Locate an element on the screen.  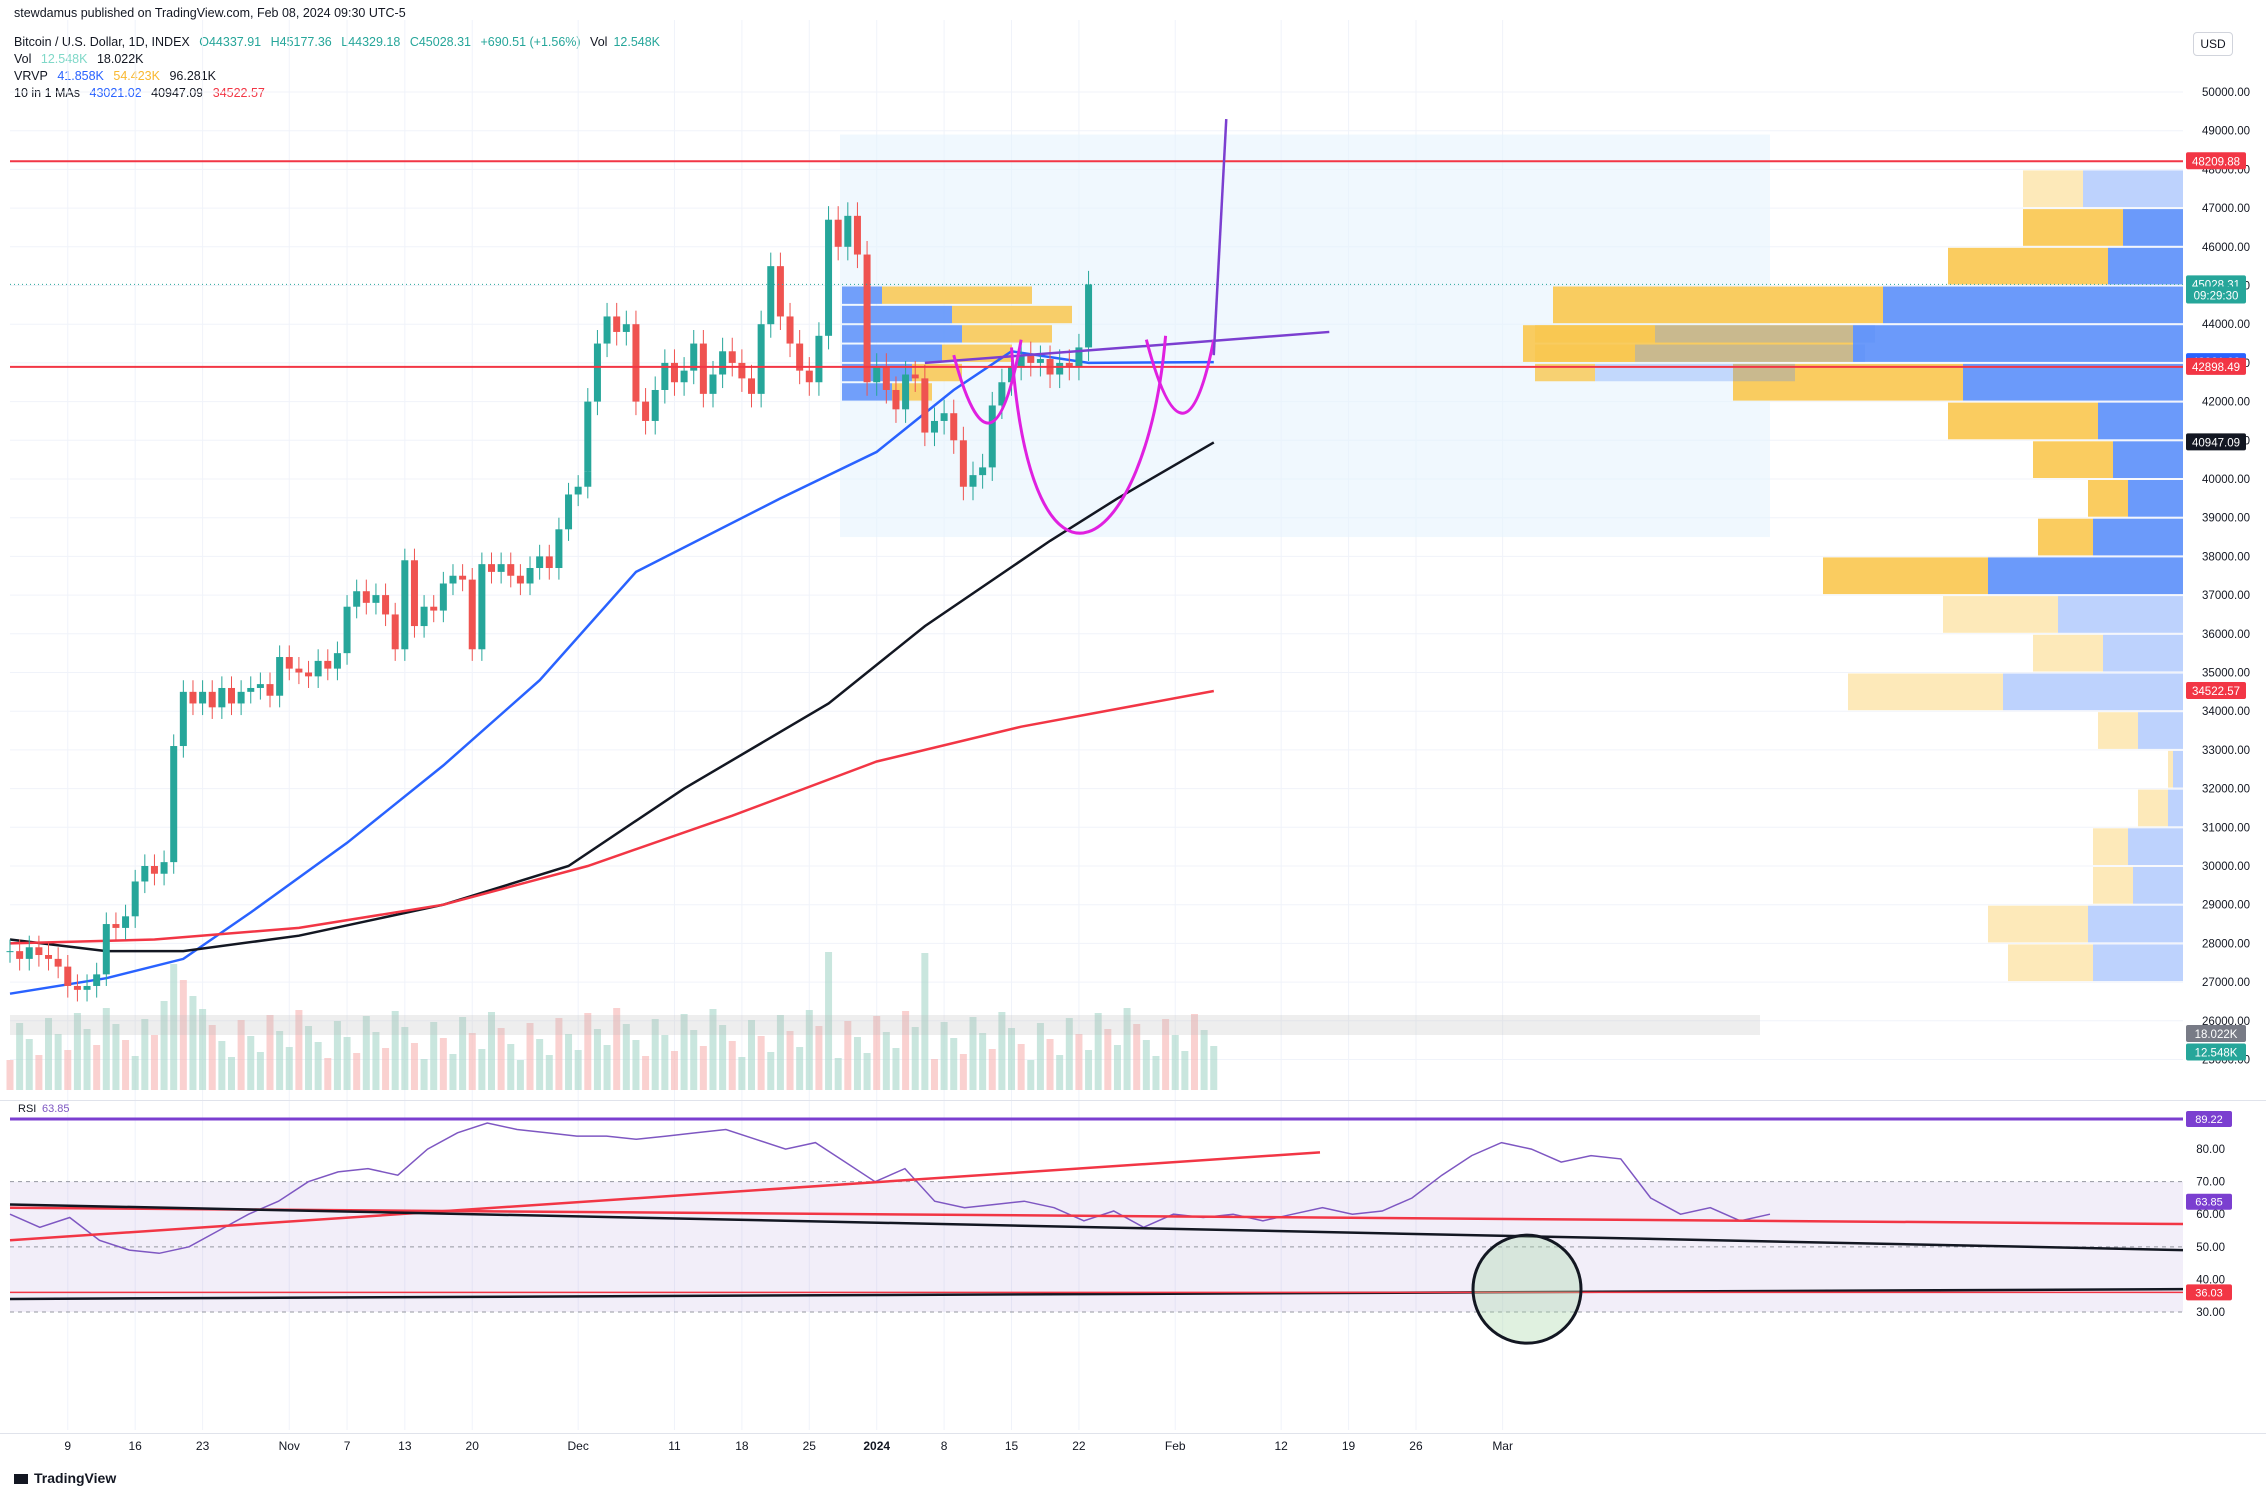
price-tick-label: 40000.00 is located at coordinates (2226, 480).